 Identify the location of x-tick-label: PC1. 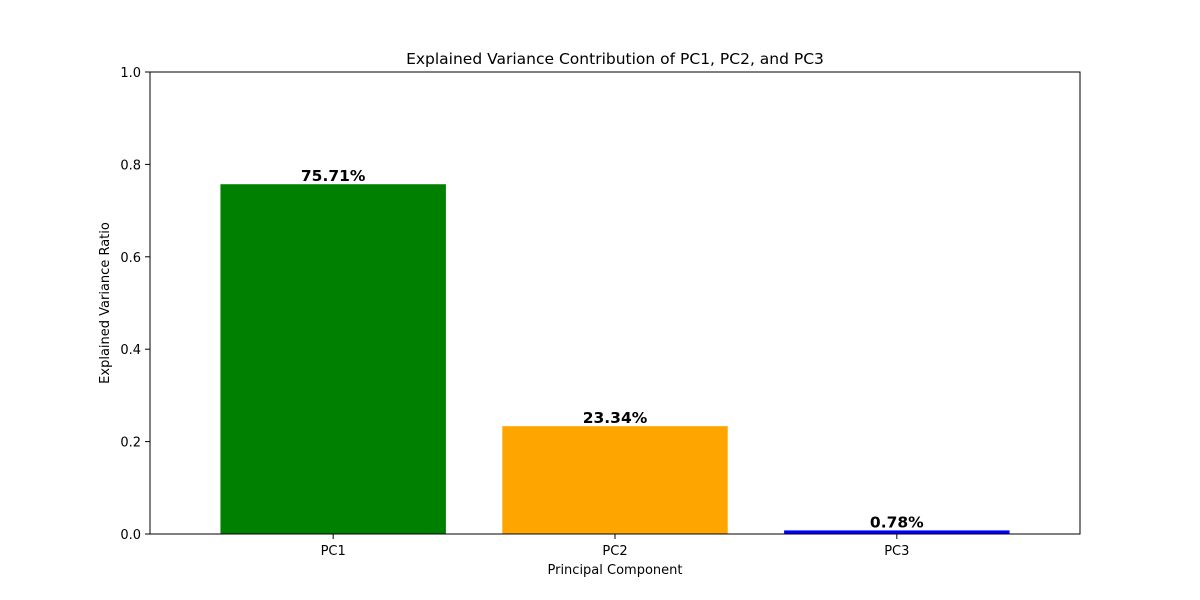
(333, 551).